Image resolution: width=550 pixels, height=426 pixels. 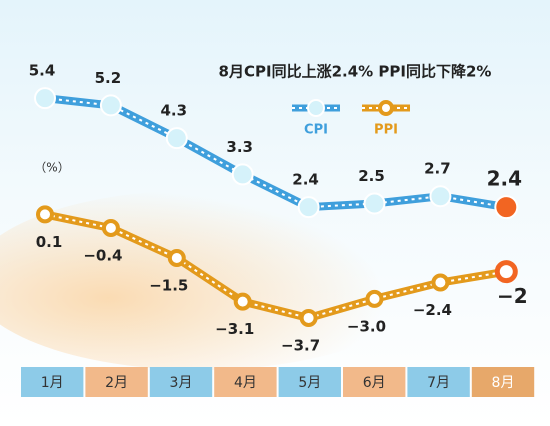 I want to click on value-label: 0.1, so click(x=49, y=242).